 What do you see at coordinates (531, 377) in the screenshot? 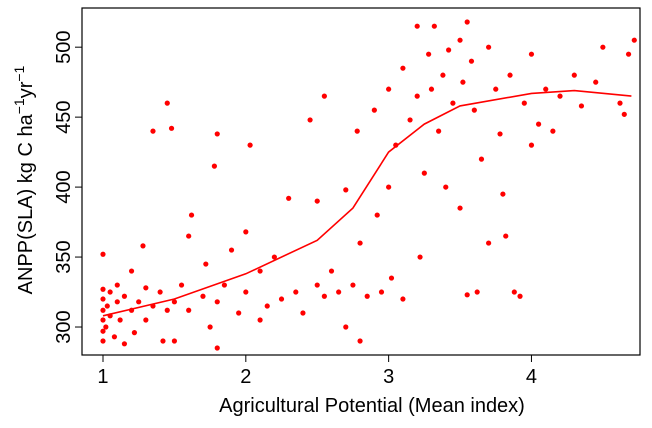
I see `x-tick-label: 4` at bounding box center [531, 377].